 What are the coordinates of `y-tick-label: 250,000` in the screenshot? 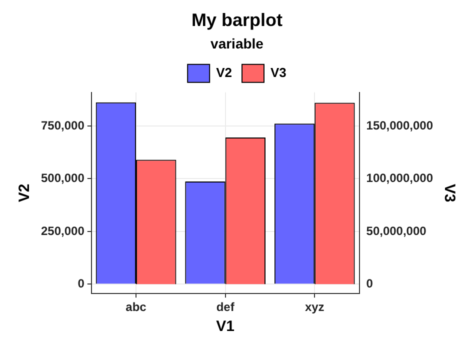 It's located at (62, 231).